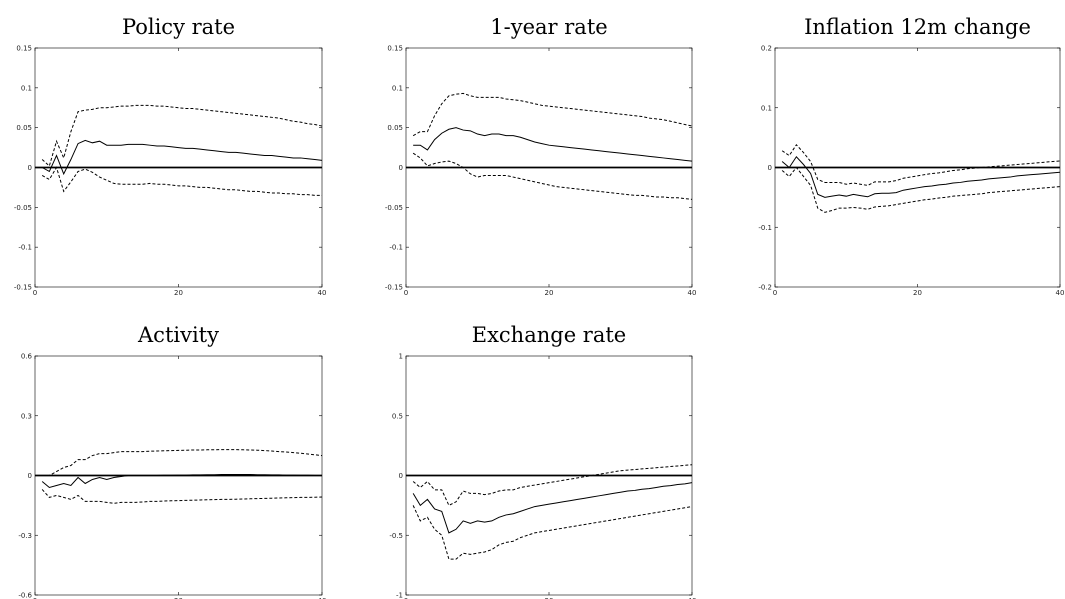 This screenshot has height=599, width=1065. I want to click on chart-title: Activity, so click(178, 335).